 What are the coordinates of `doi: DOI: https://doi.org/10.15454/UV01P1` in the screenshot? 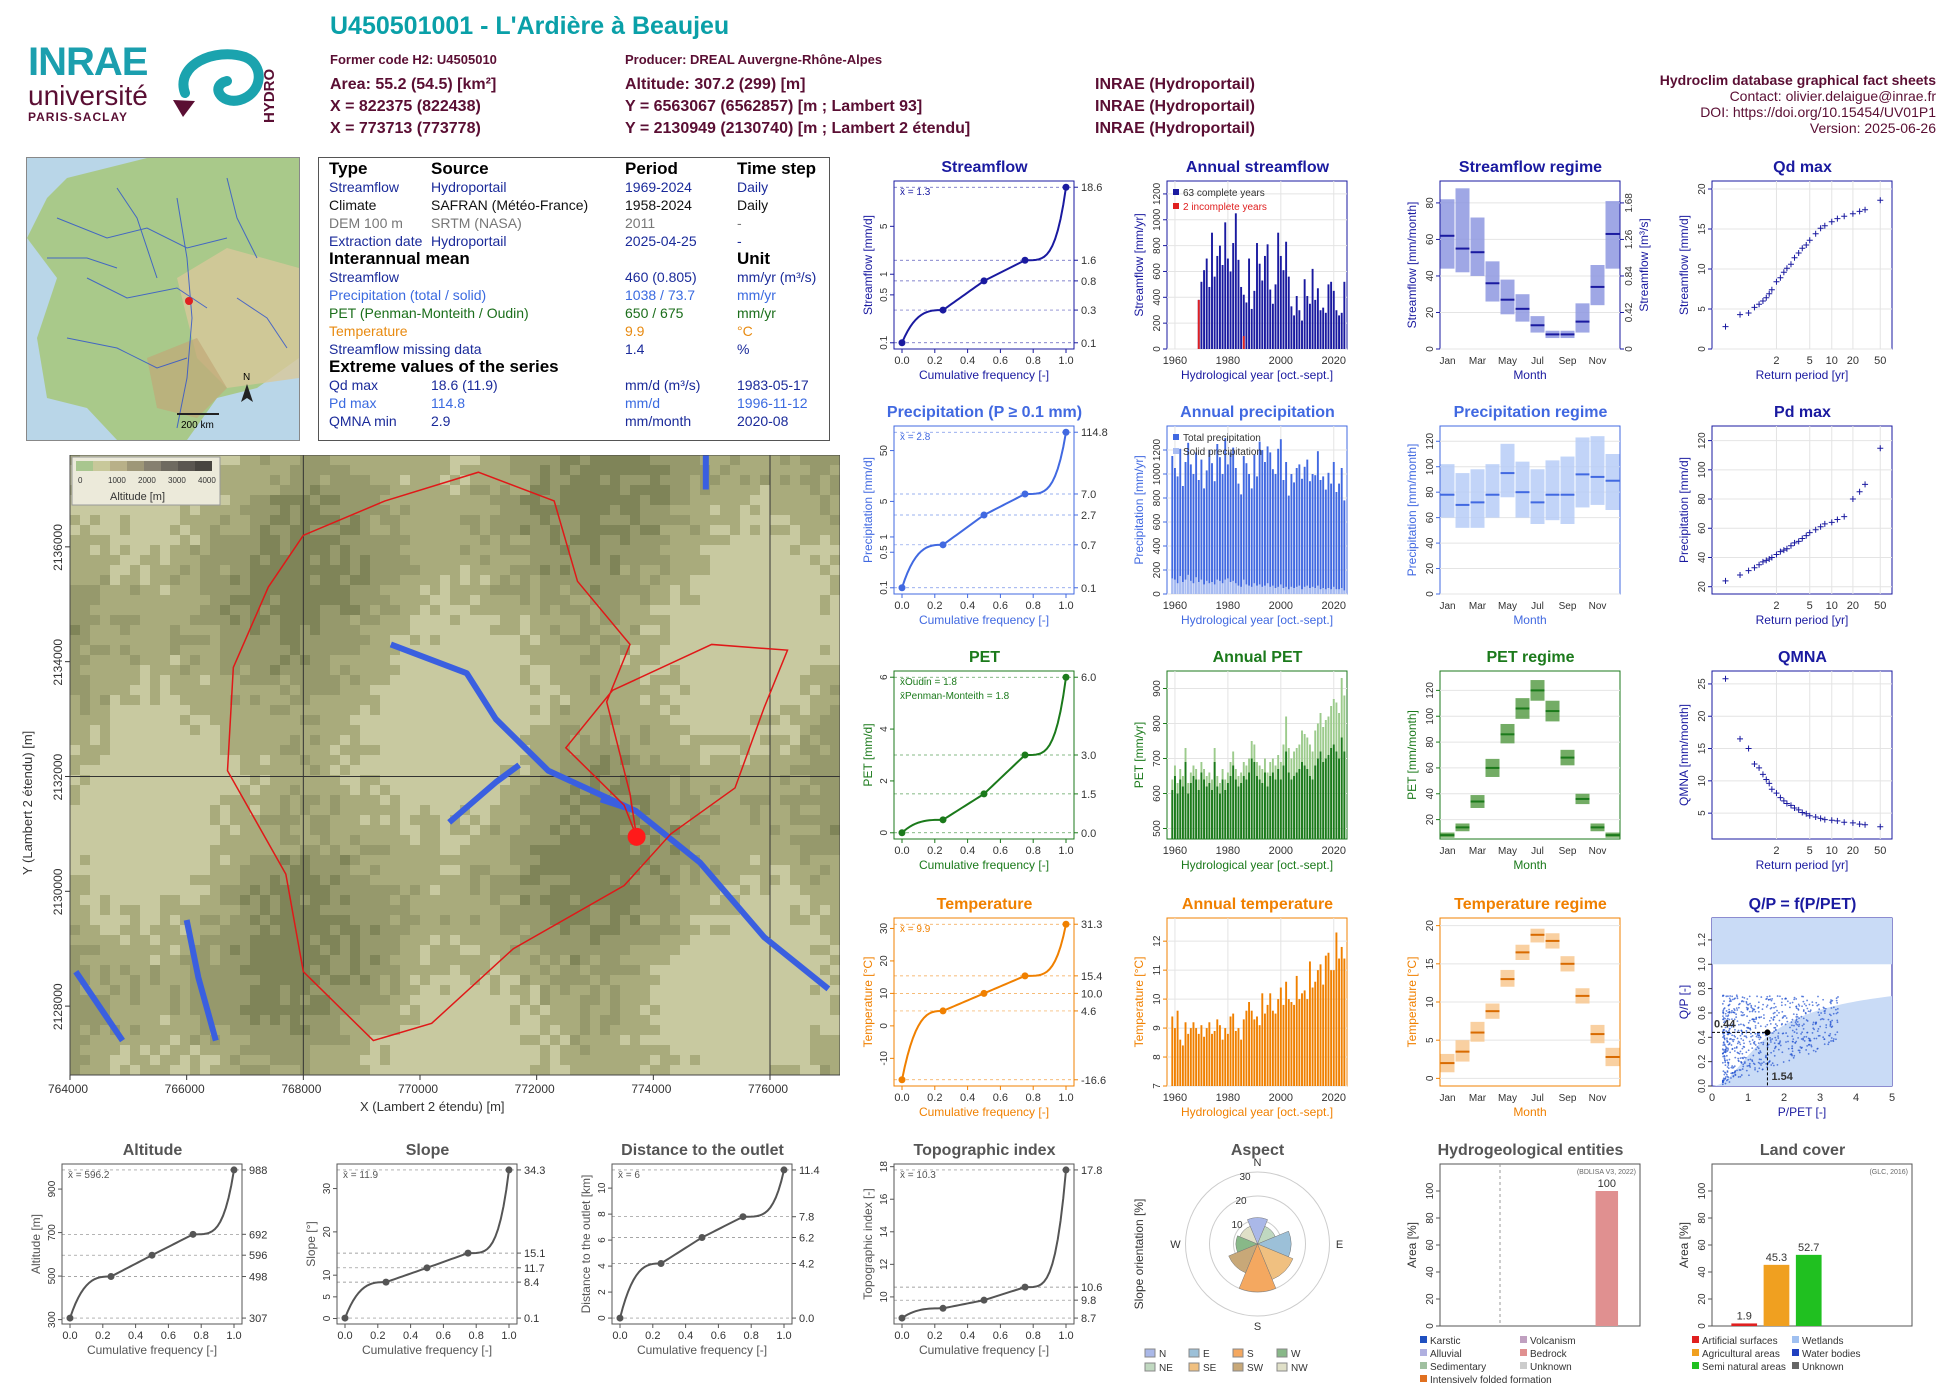 It's located at (1798, 112).